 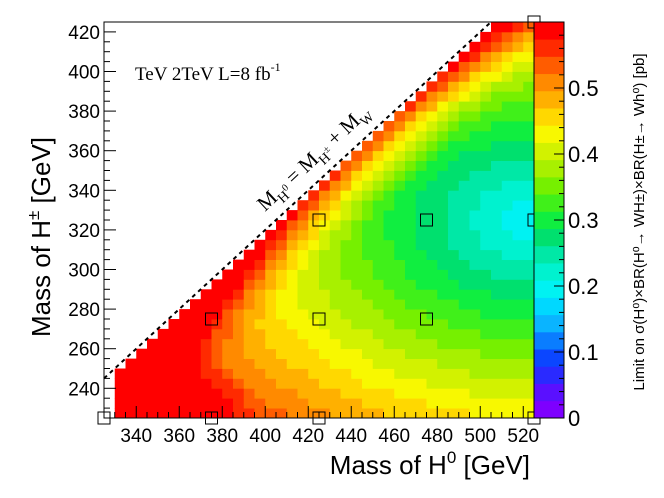 What do you see at coordinates (583, 88) in the screenshot?
I see `z-tick-label: 0.5` at bounding box center [583, 88].